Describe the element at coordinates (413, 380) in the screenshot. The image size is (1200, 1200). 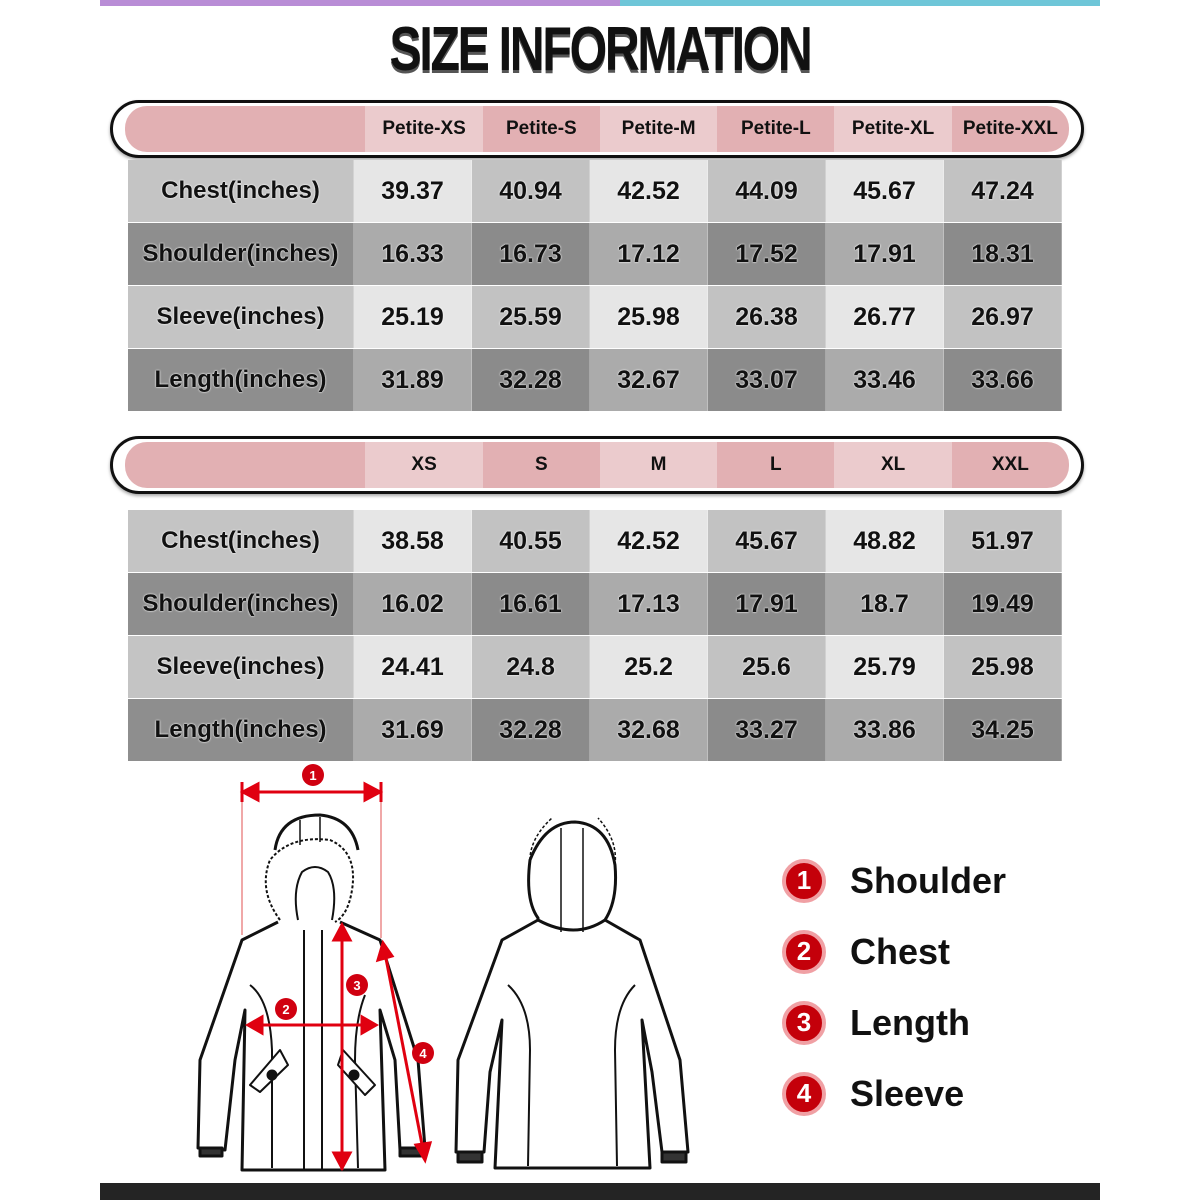
I see `cell-value: 31.89` at that location.